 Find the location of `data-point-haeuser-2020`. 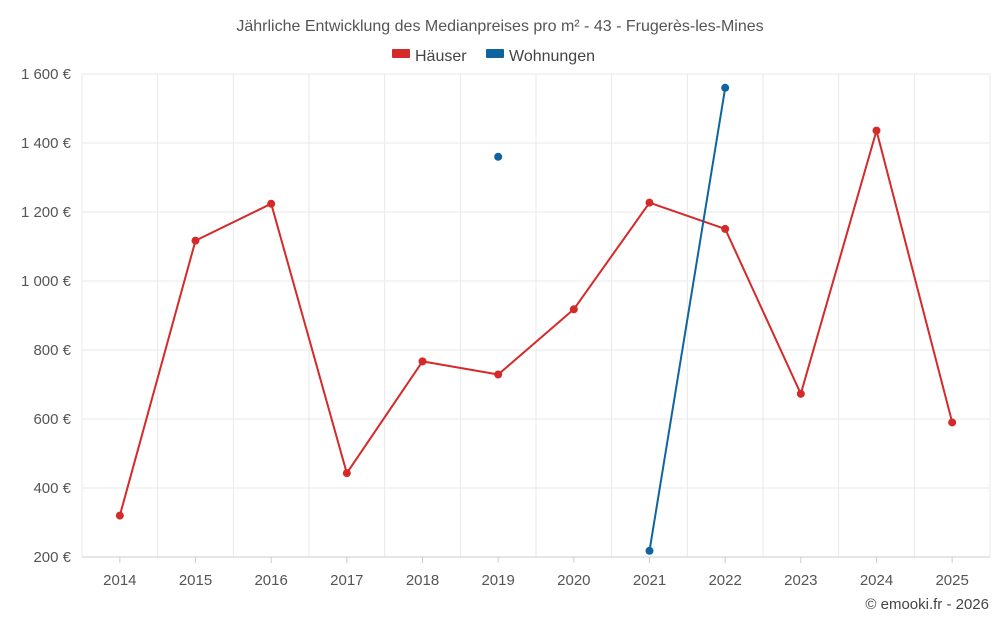

data-point-haeuser-2020 is located at coordinates (573, 309).